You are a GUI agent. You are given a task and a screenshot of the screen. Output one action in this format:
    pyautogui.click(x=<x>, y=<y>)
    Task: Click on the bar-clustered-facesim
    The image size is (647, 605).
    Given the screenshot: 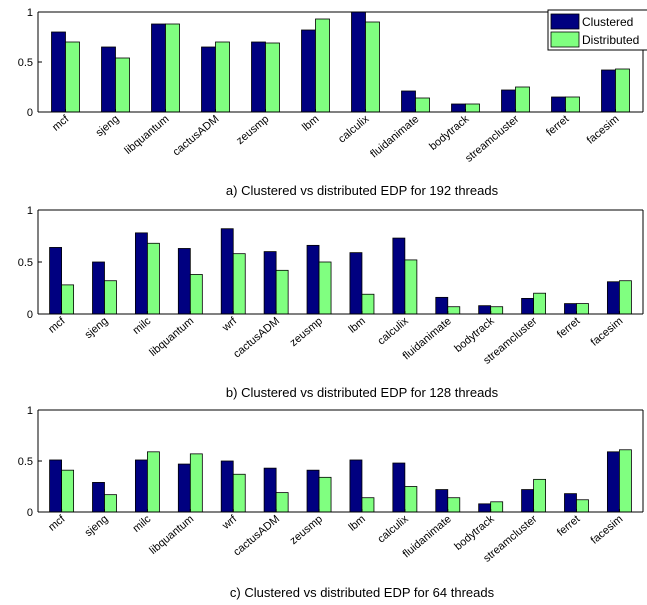 What is the action you would take?
    pyautogui.click(x=613, y=482)
    